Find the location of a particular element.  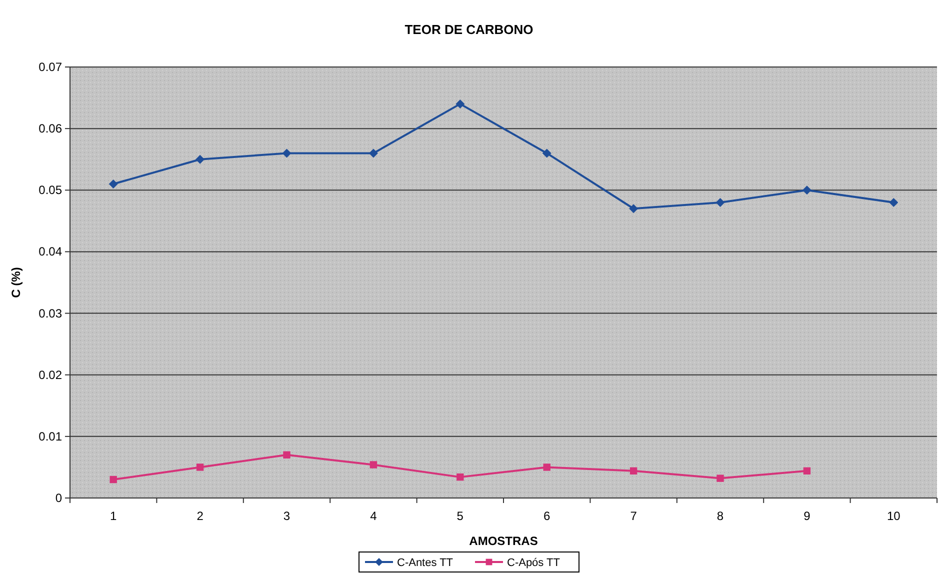

x-tick-label: 9 is located at coordinates (807, 516).